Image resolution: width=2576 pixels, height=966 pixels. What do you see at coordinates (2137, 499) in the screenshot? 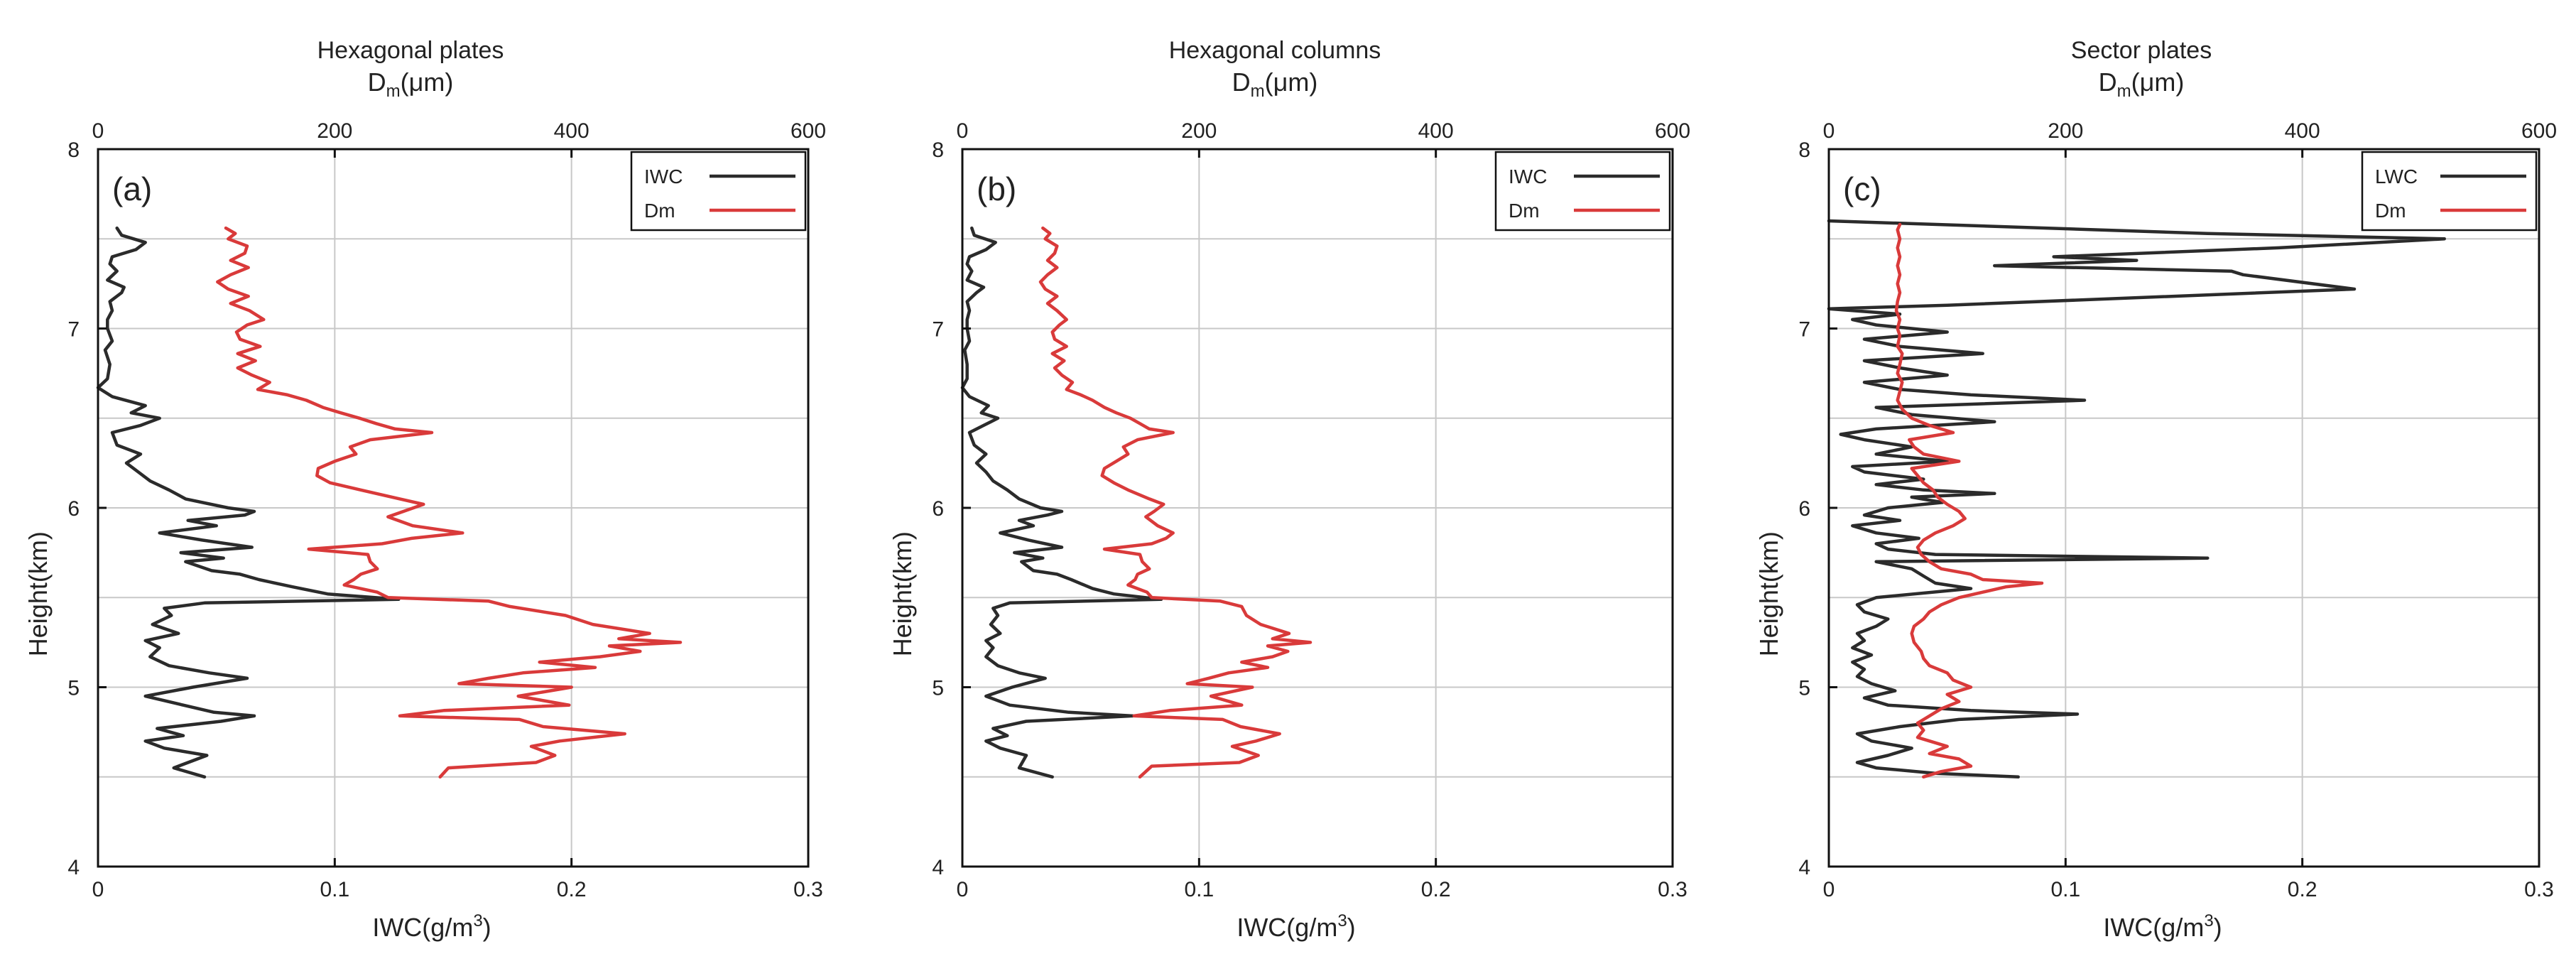
I see `series-line-lwc` at bounding box center [2137, 499].